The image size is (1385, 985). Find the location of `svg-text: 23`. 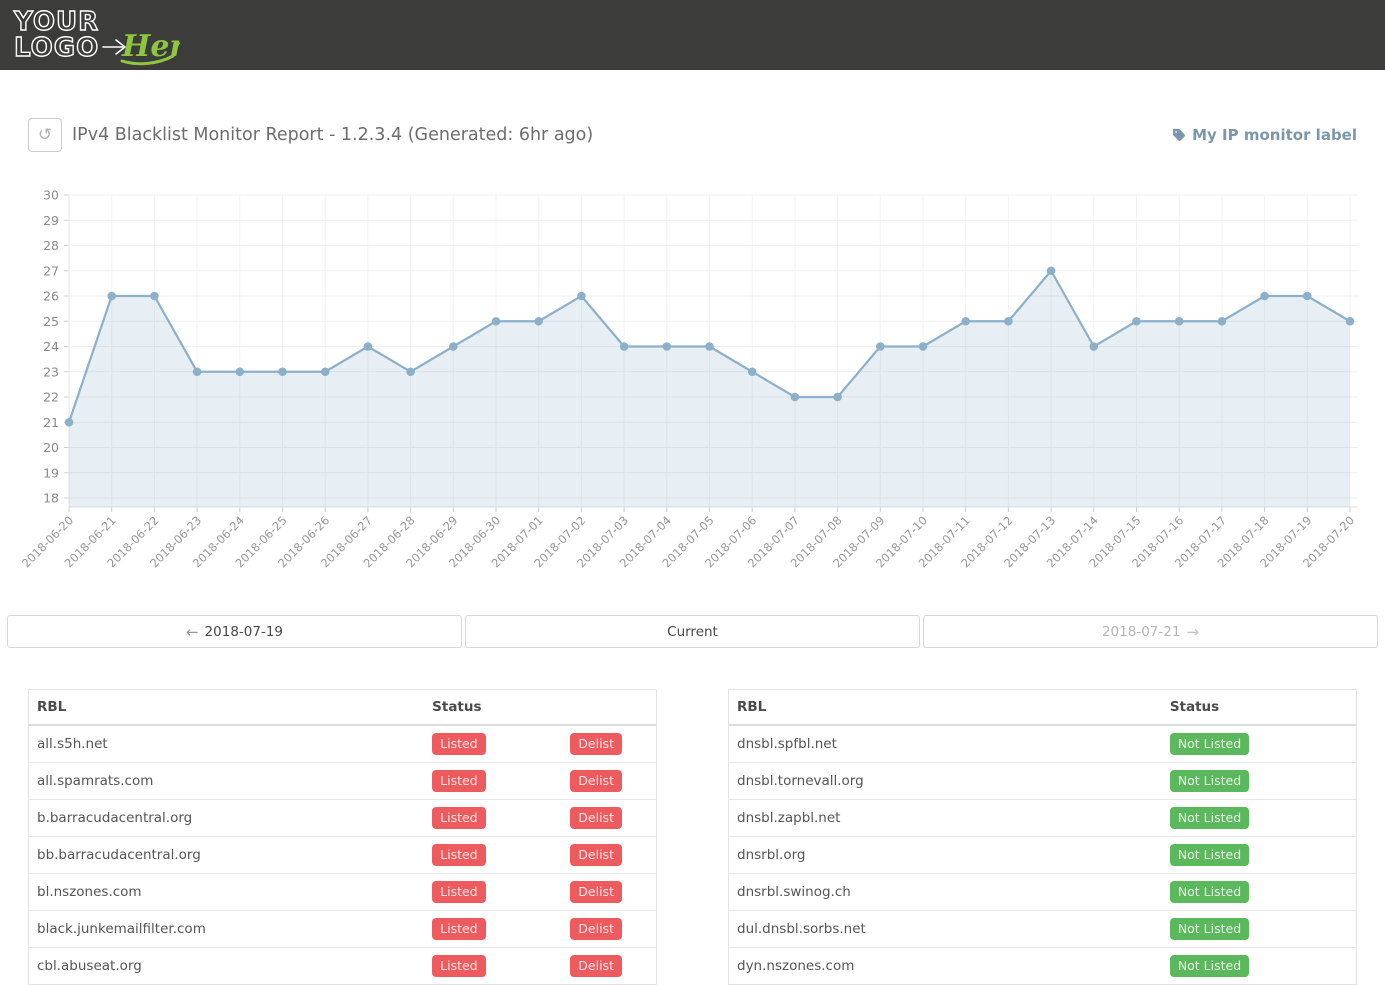

svg-text: 23 is located at coordinates (51, 371).